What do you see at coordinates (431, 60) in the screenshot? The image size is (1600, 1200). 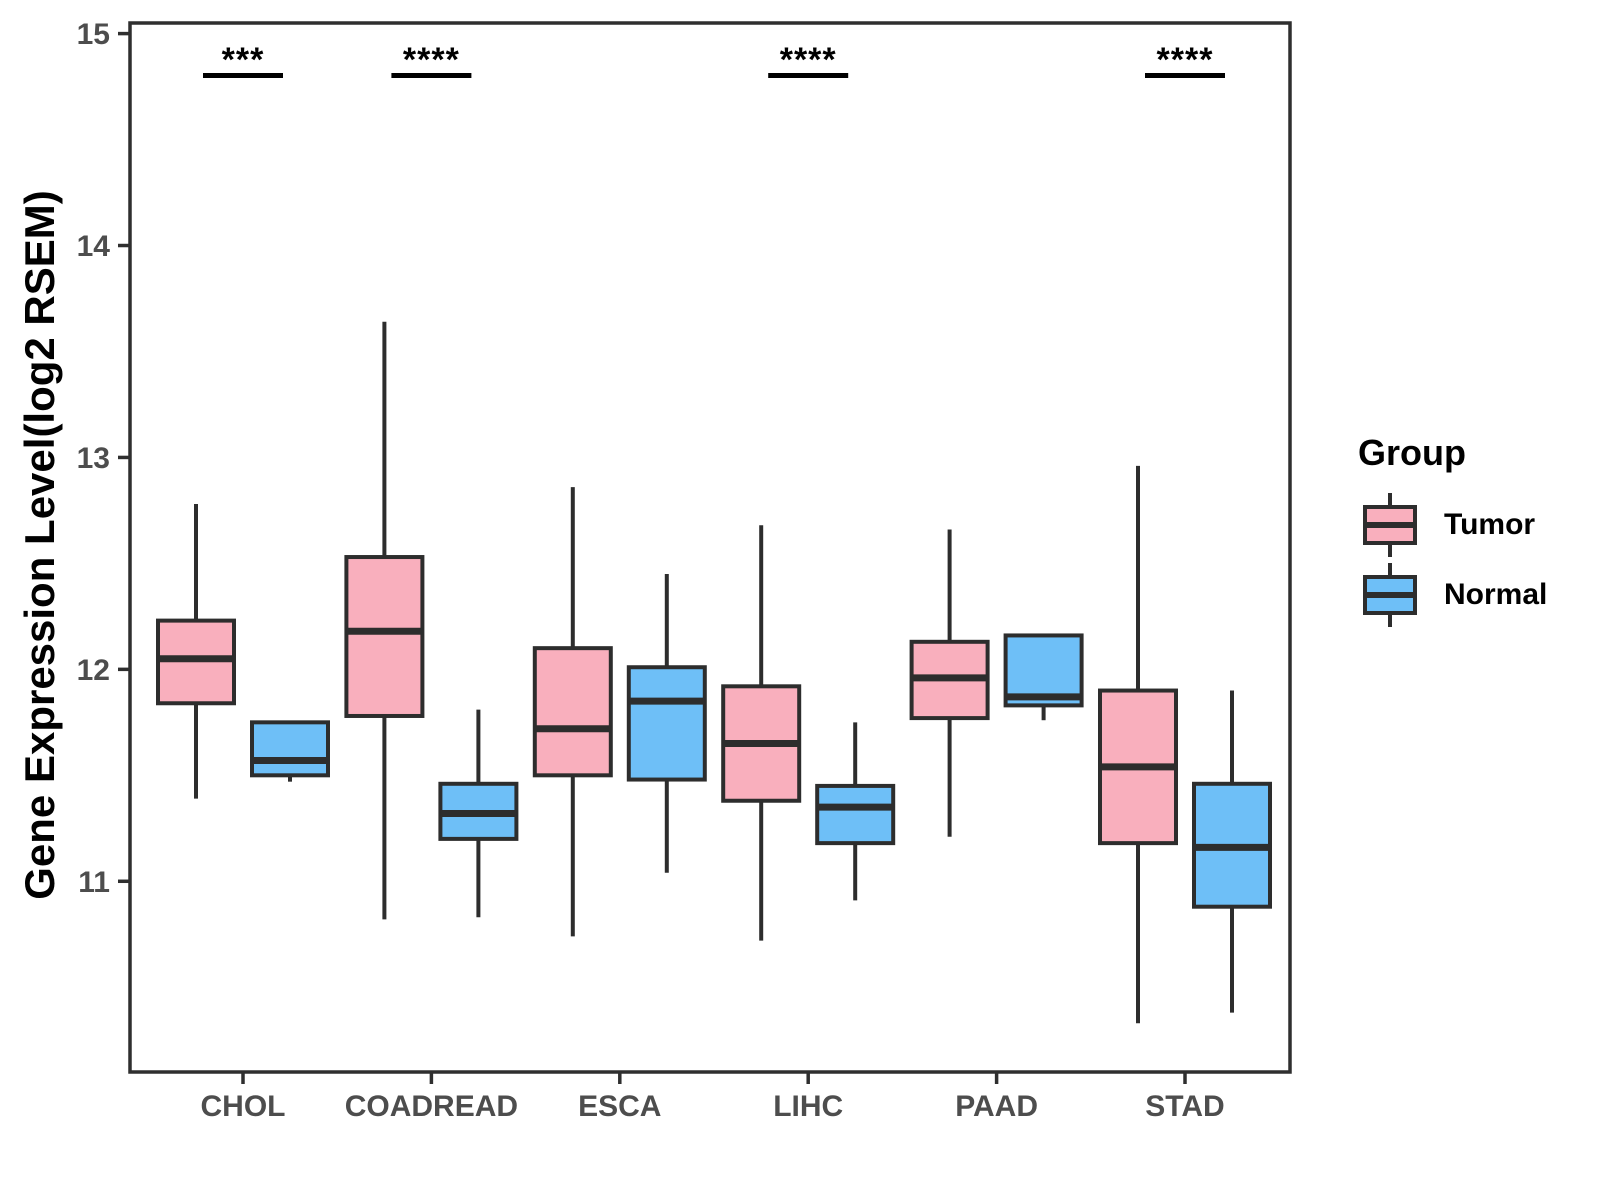 I see `significance-stars-COADREAD: ****` at bounding box center [431, 60].